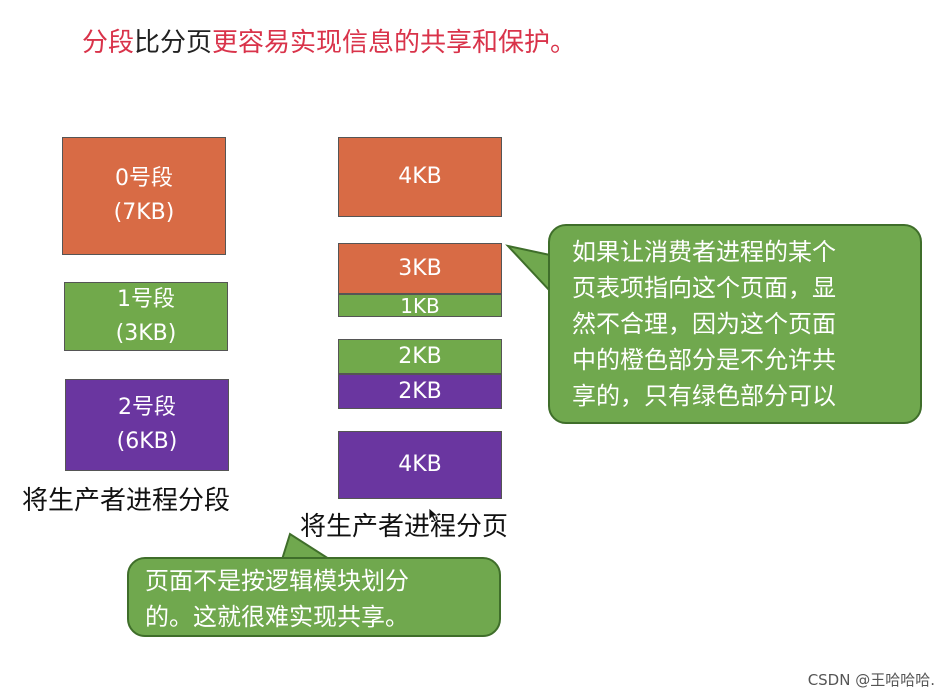 The height and width of the screenshot is (696, 949). Describe the element at coordinates (704, 396) in the screenshot. I see `callout-right-line-5: 享的，只有绿色部分可以` at that location.